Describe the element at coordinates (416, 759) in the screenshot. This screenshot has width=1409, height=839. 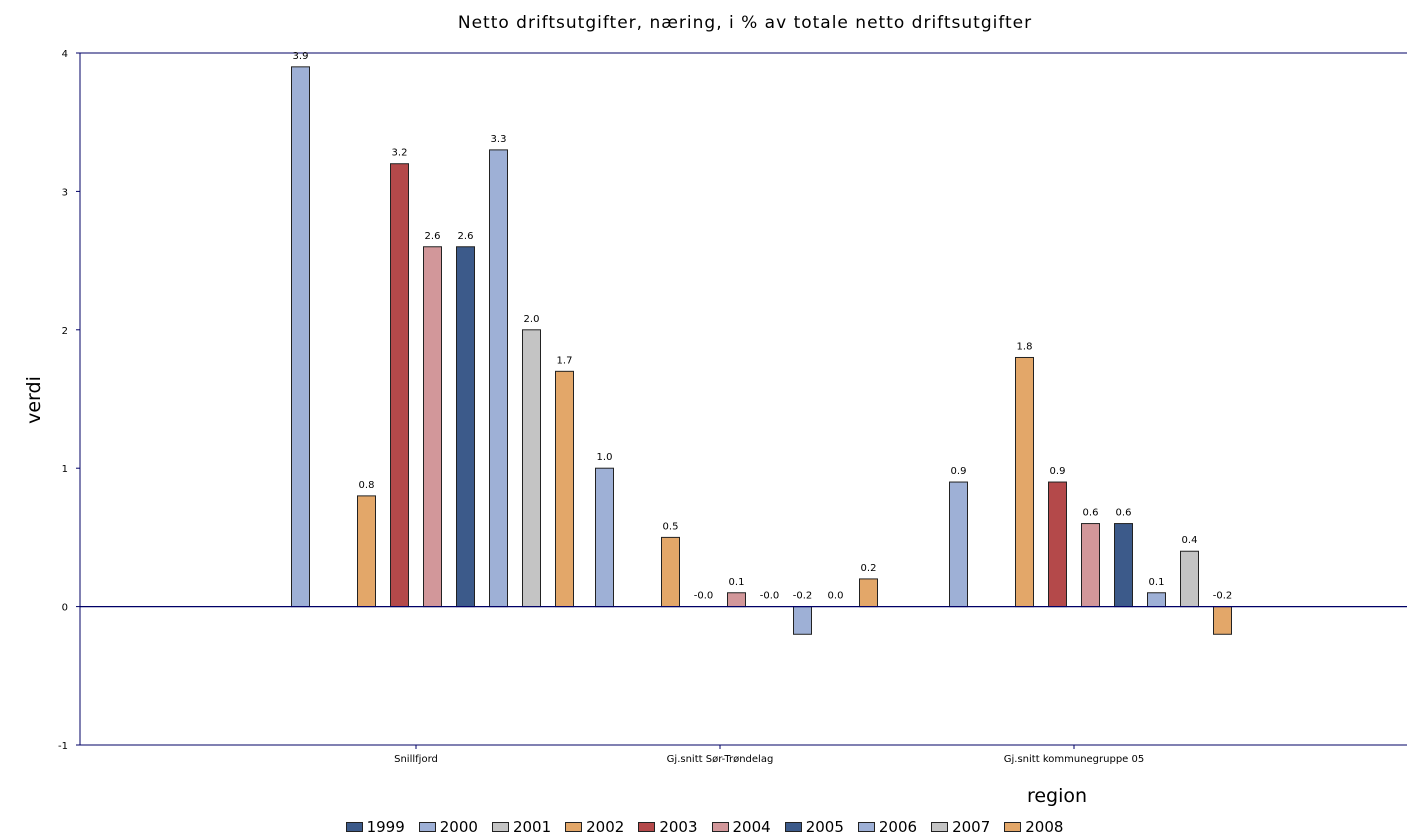
I see `category-label: Snillfjord` at that location.